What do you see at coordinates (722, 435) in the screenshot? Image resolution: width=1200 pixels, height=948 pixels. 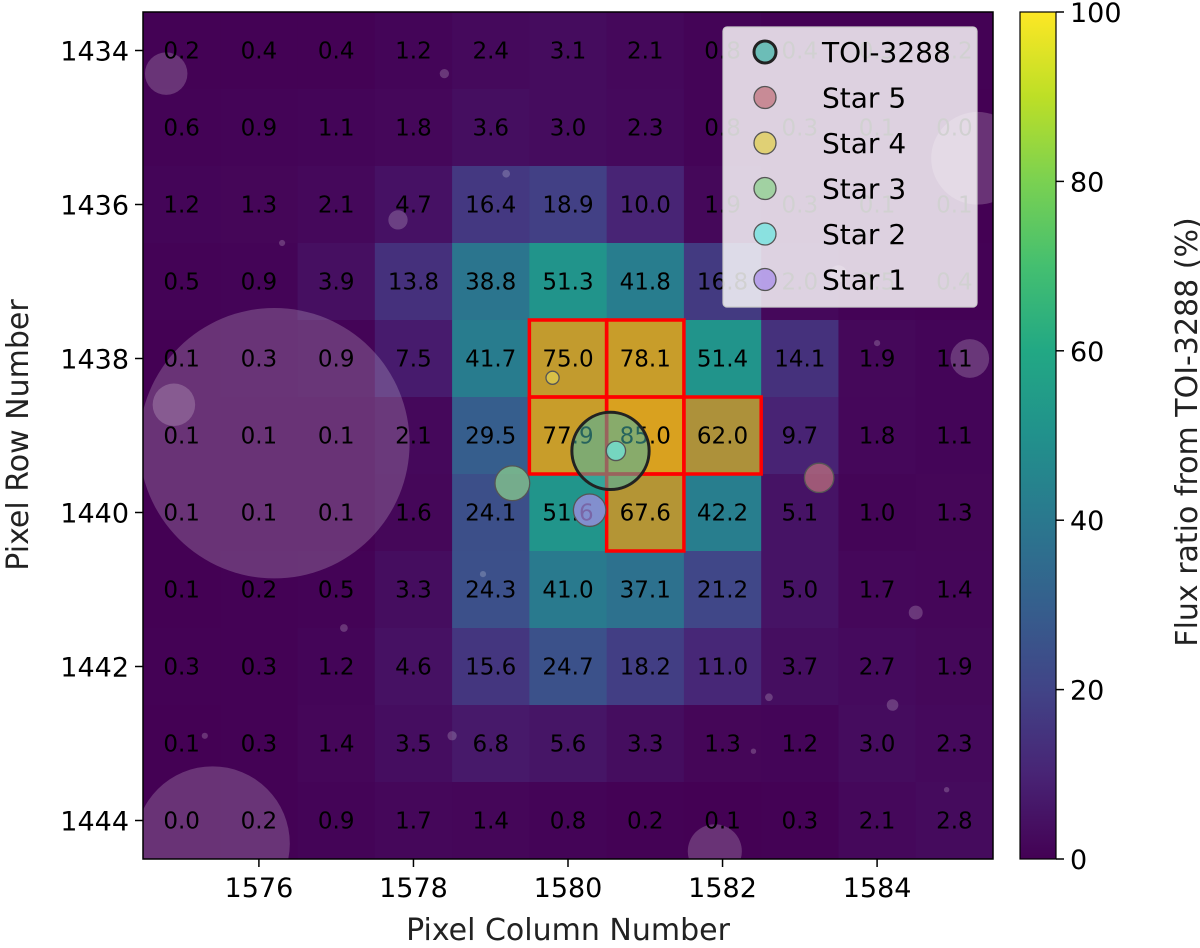 I see `aperture-pixel-border` at bounding box center [722, 435].